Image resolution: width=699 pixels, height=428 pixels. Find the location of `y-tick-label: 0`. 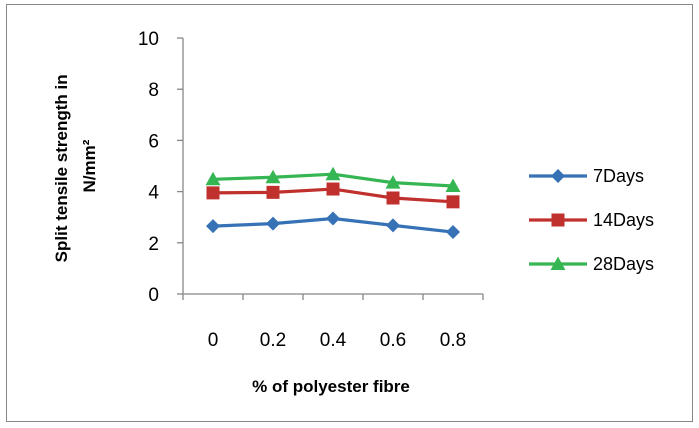

y-tick-label: 0 is located at coordinates (153, 295).